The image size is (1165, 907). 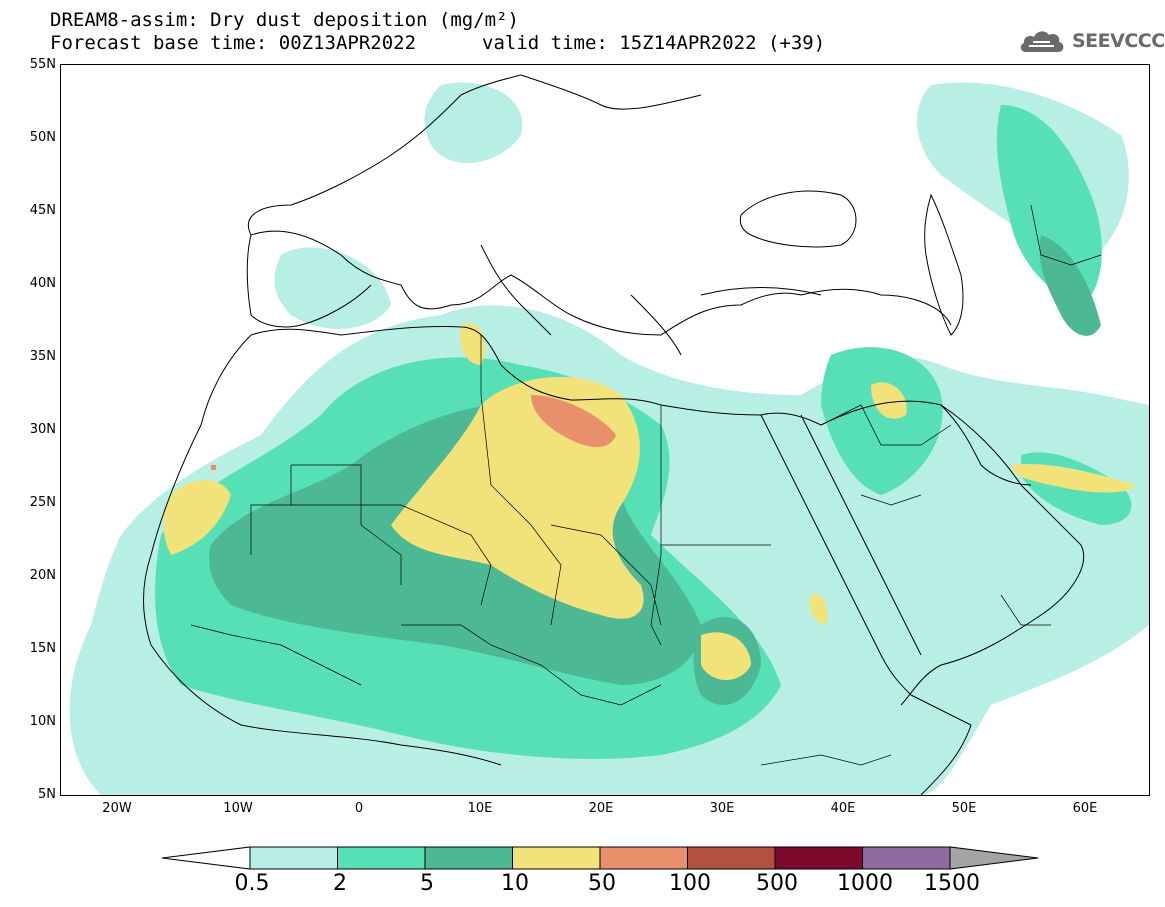 What do you see at coordinates (238, 808) in the screenshot?
I see `lon-label: 10W` at bounding box center [238, 808].